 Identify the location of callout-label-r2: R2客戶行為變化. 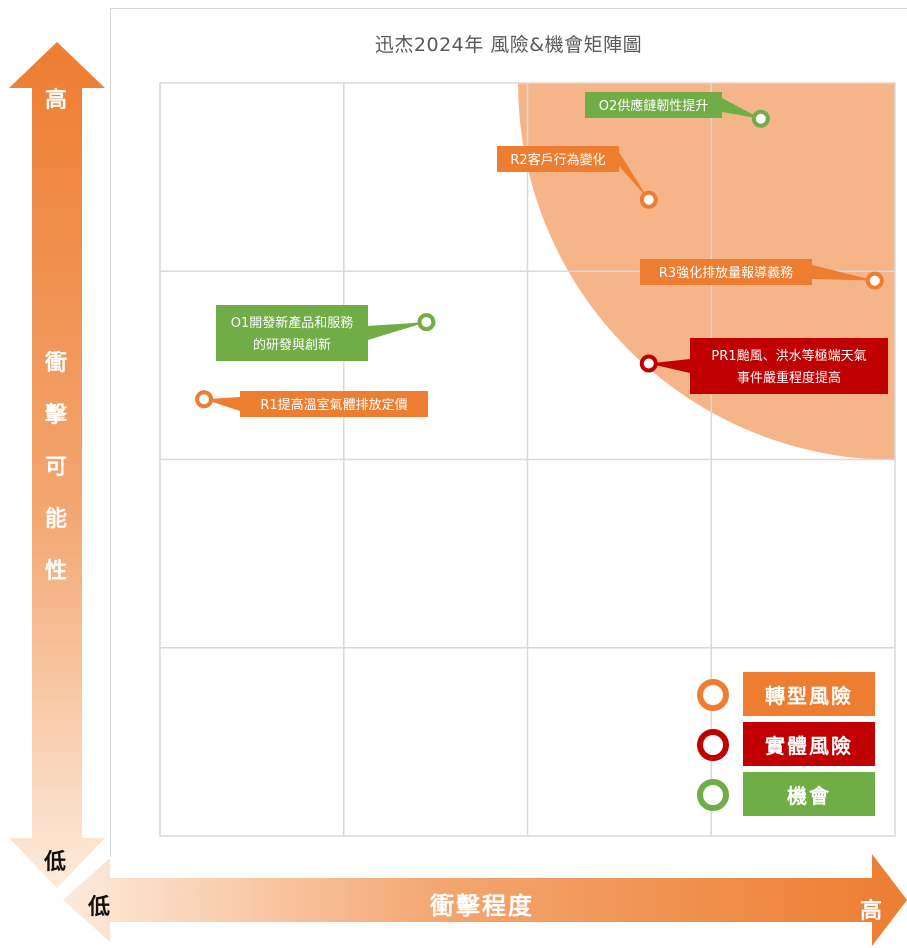
(557, 160).